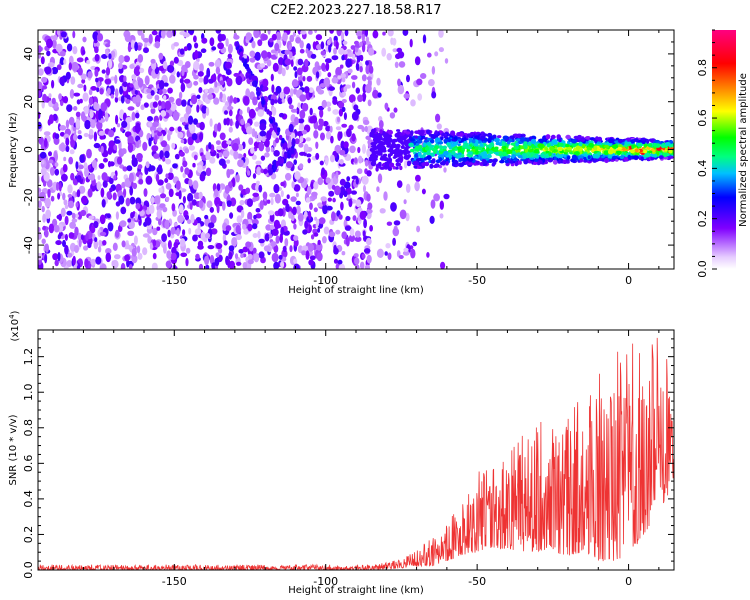 The image size is (750, 600). What do you see at coordinates (28, 149) in the screenshot?
I see `y-tick-label: 0` at bounding box center [28, 149].